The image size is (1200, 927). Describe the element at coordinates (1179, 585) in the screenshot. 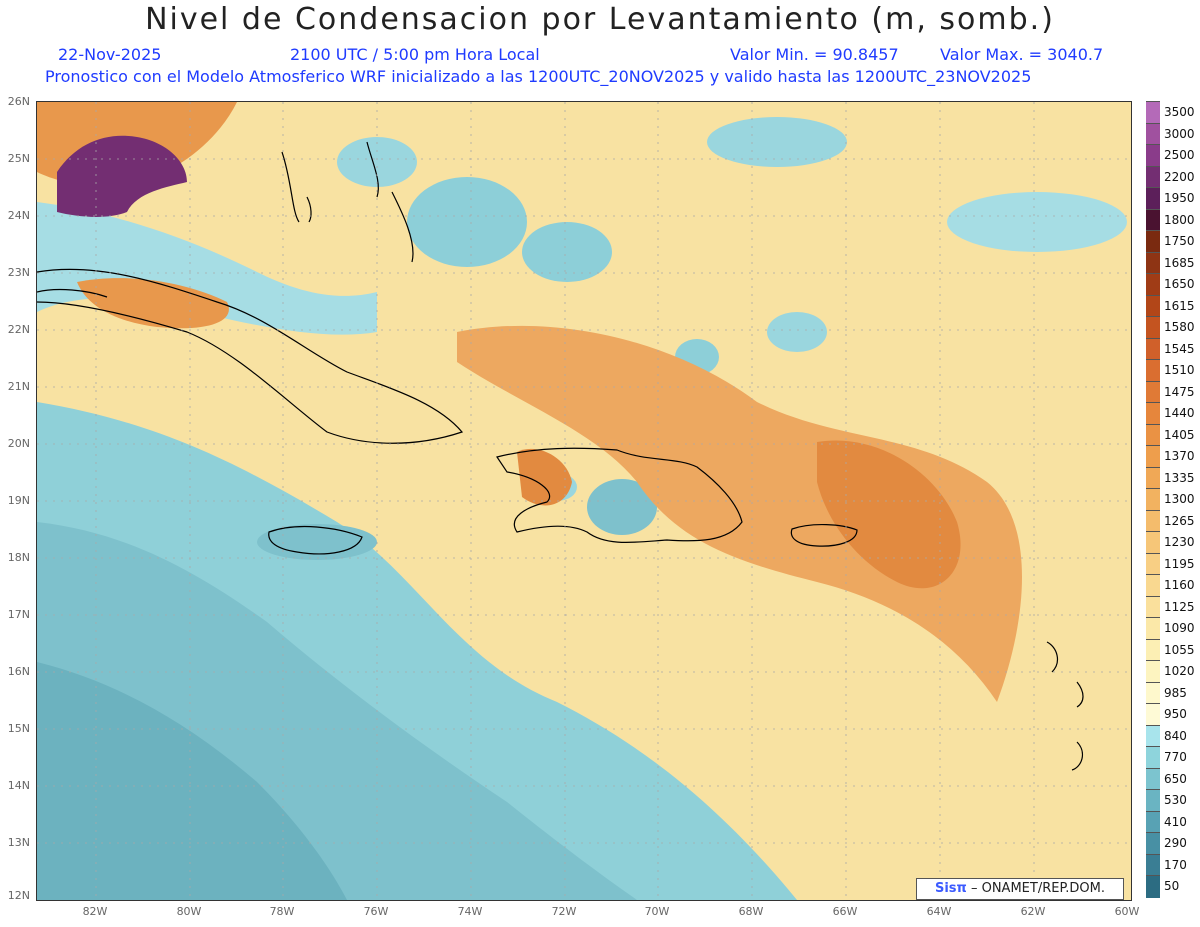

I see `colorbar-label: 1160` at that location.